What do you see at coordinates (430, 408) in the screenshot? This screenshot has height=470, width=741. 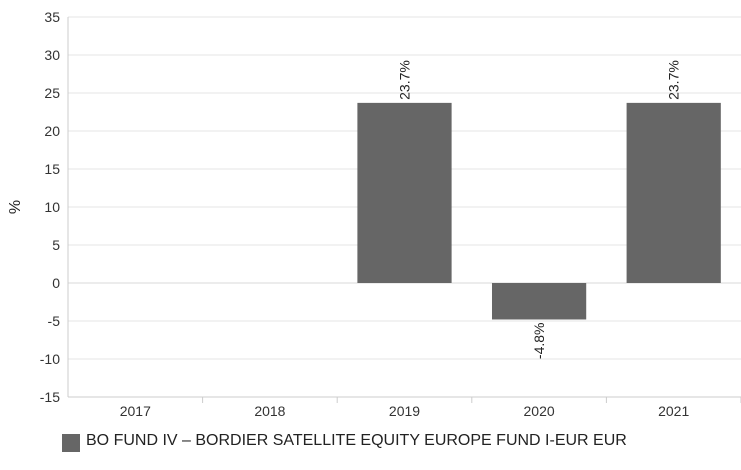 I see `x-axis-ticks: 2017 2018 2019 2020 2021` at bounding box center [430, 408].